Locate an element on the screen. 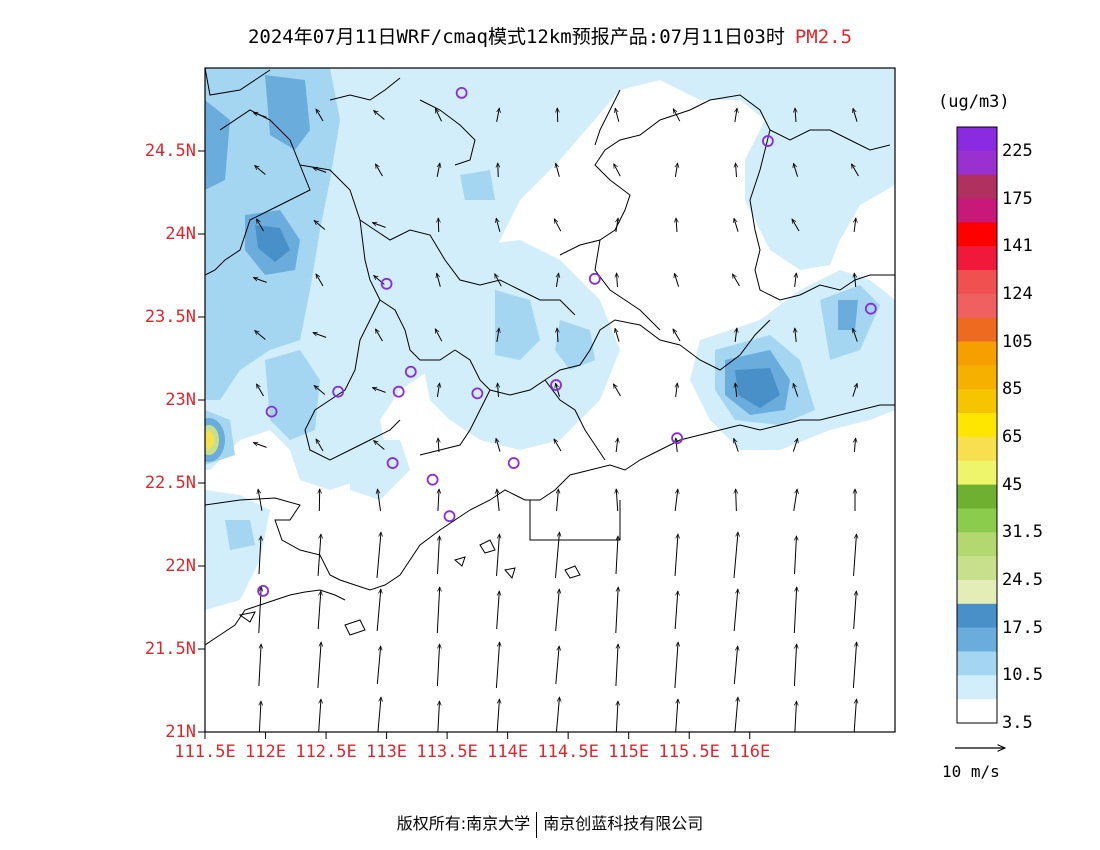 Image resolution: width=1100 pixels, height=850 pixels. x-tick-label: 114E is located at coordinates (508, 752).